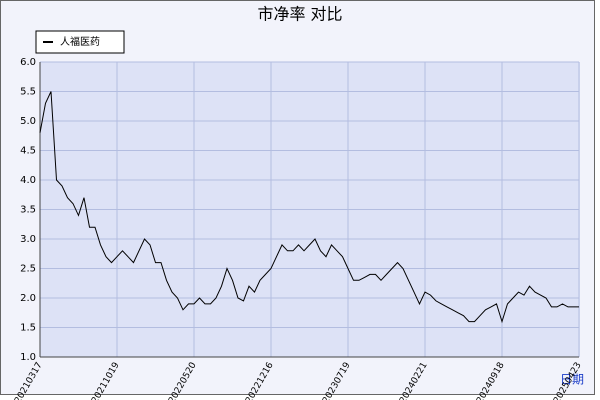 This screenshot has width=600, height=400. What do you see at coordinates (28, 357) in the screenshot?
I see `y-tick-label: 1.0` at bounding box center [28, 357].